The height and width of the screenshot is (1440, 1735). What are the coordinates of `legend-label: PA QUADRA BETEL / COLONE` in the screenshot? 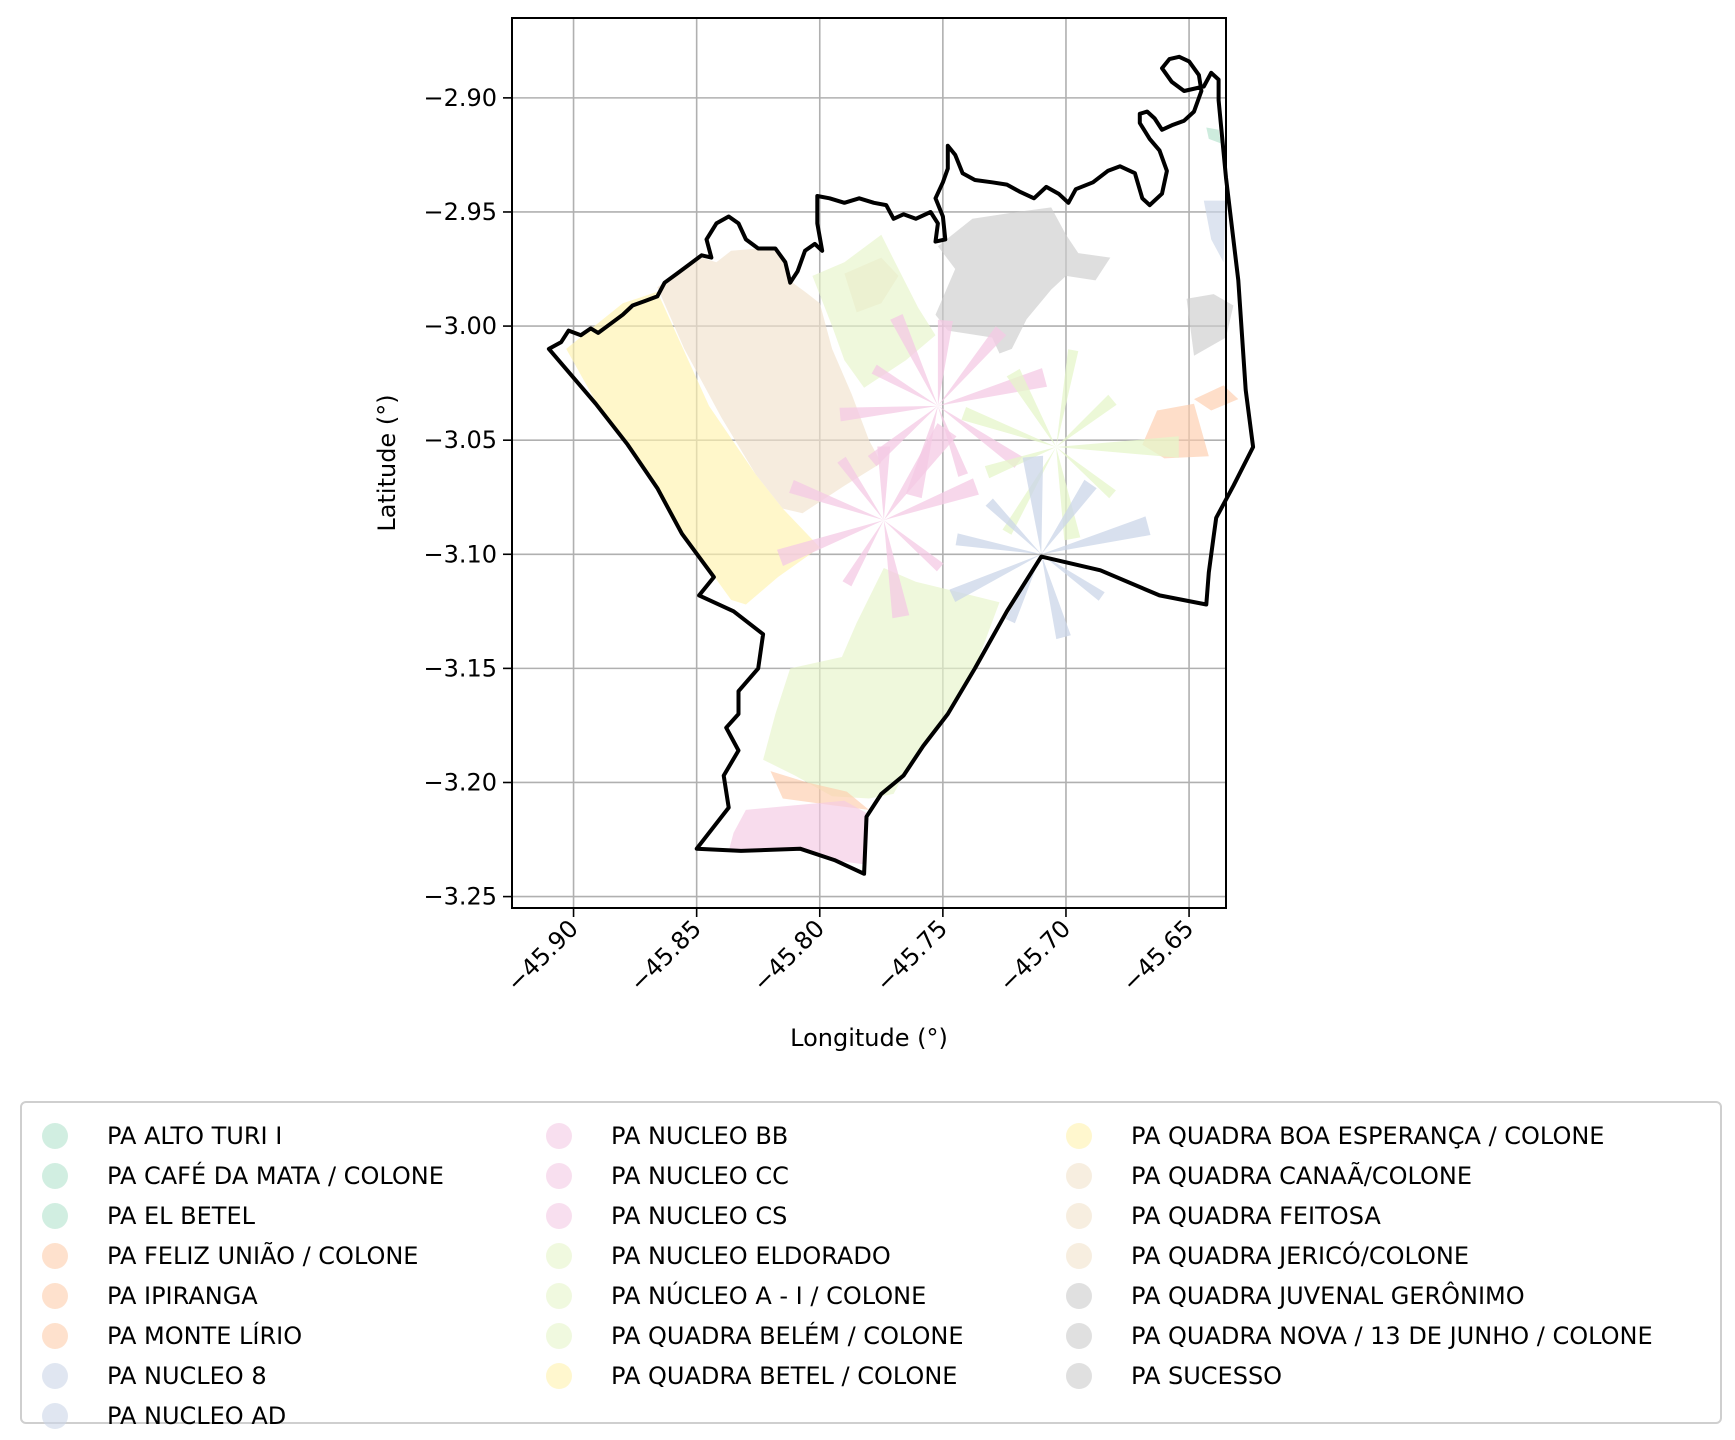 It's located at (784, 1376).